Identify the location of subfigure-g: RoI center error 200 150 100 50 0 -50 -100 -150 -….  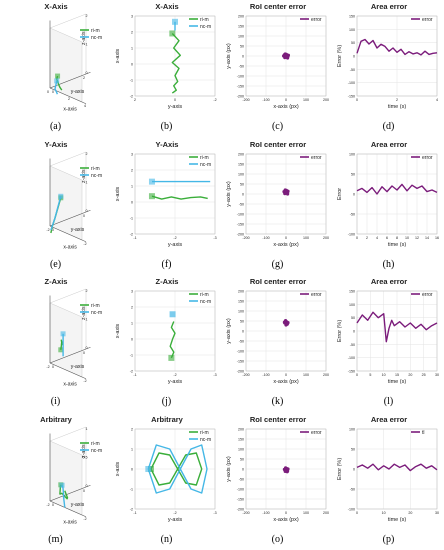
(277, 207).